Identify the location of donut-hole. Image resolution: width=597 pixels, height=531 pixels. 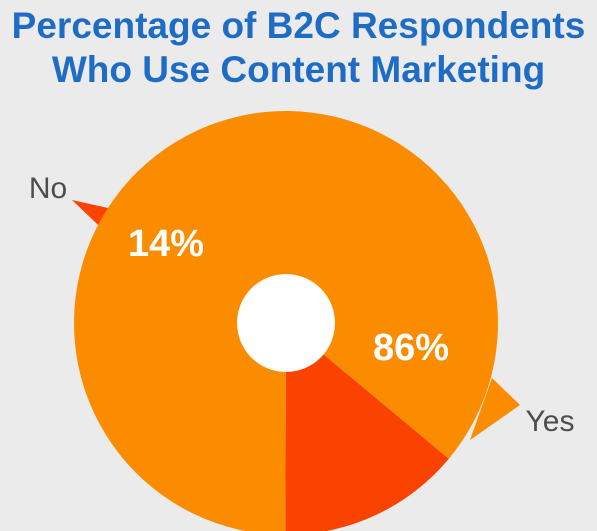
(286, 323).